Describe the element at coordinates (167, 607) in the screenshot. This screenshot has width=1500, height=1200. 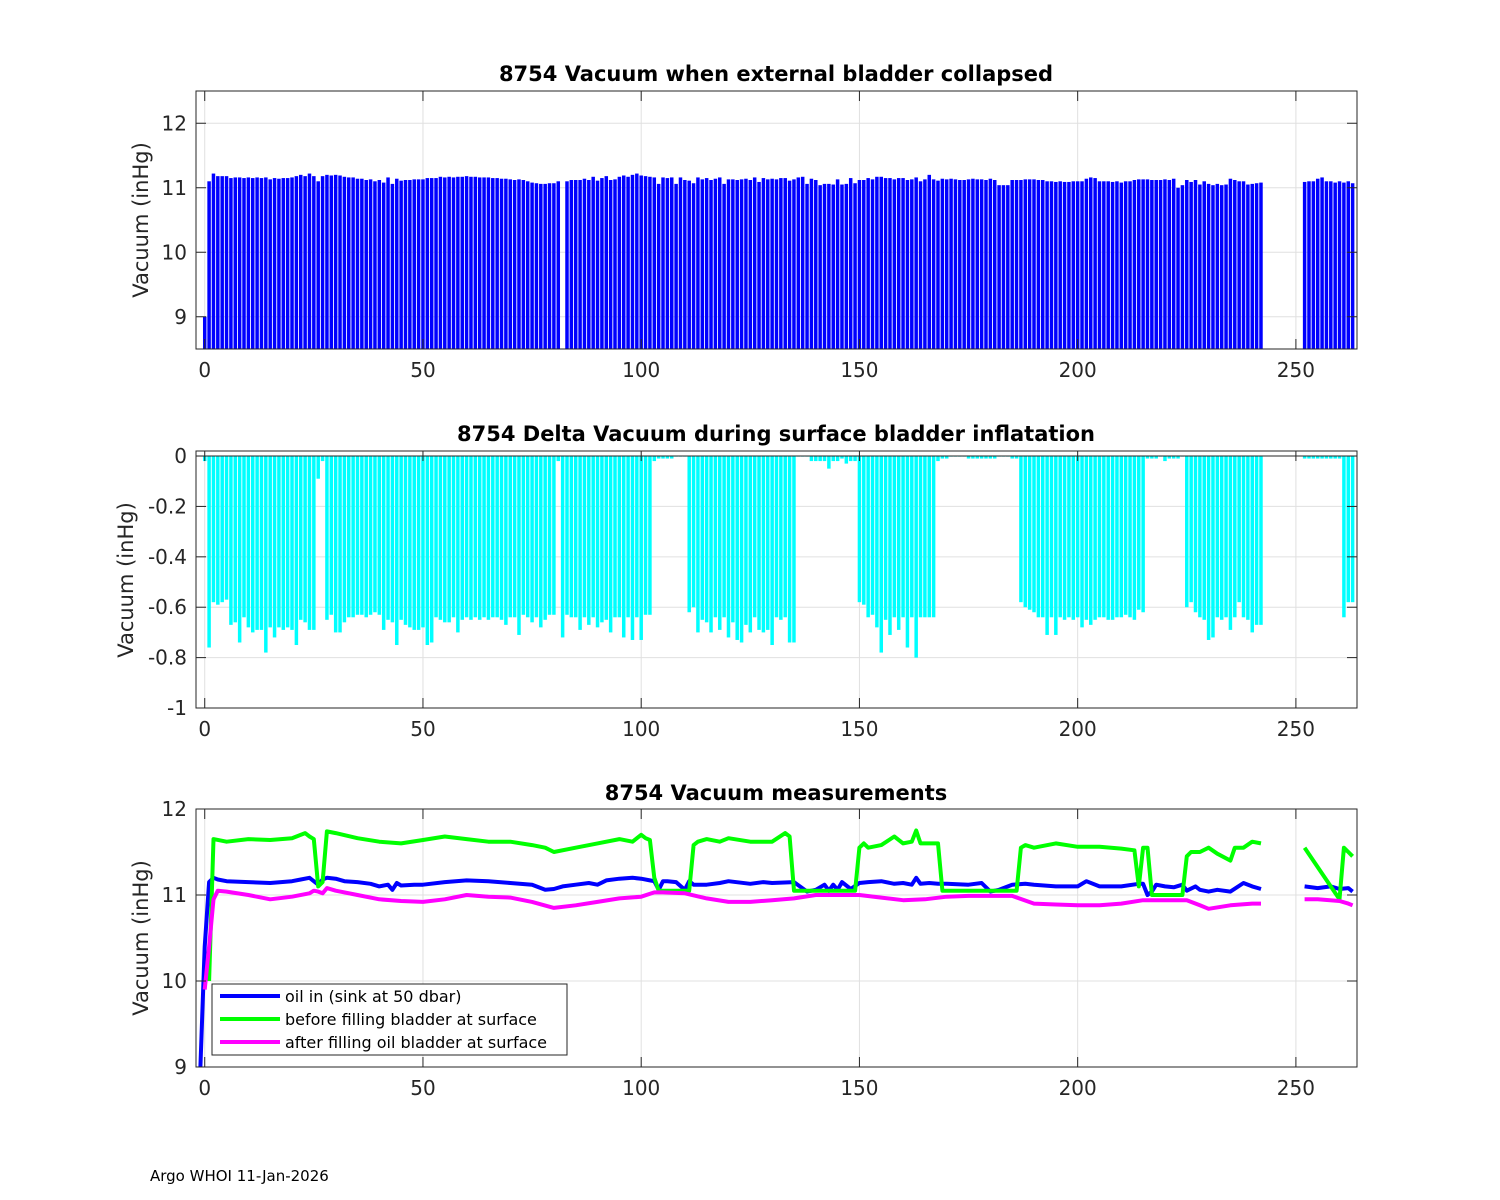
I see `y-tick-label: -0.6` at that location.